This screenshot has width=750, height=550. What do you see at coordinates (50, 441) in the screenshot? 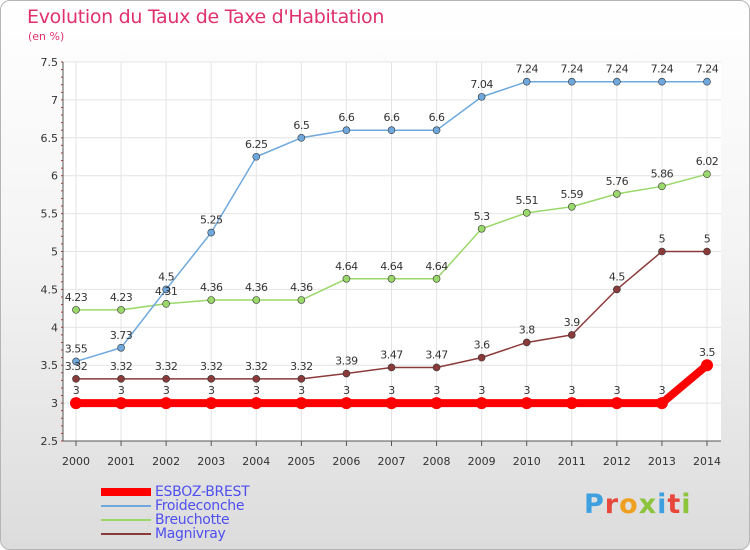
I see `y-tick-label: 2.5` at bounding box center [50, 441].